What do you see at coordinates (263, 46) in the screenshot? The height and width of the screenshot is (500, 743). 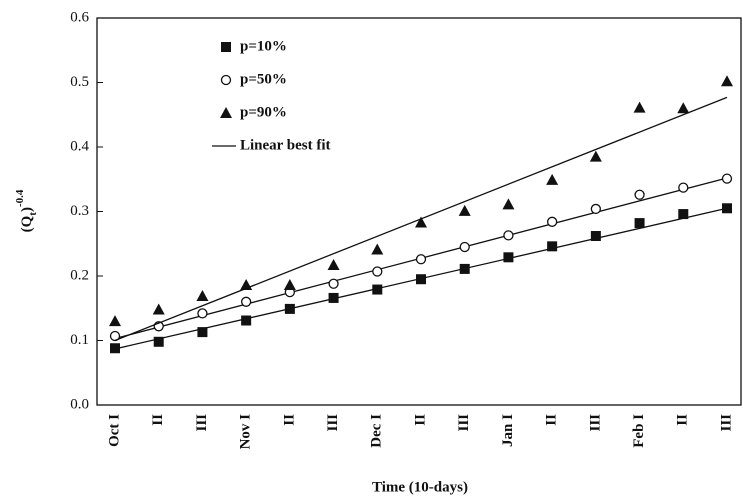 I see `legend-label: p=10%` at bounding box center [263, 46].